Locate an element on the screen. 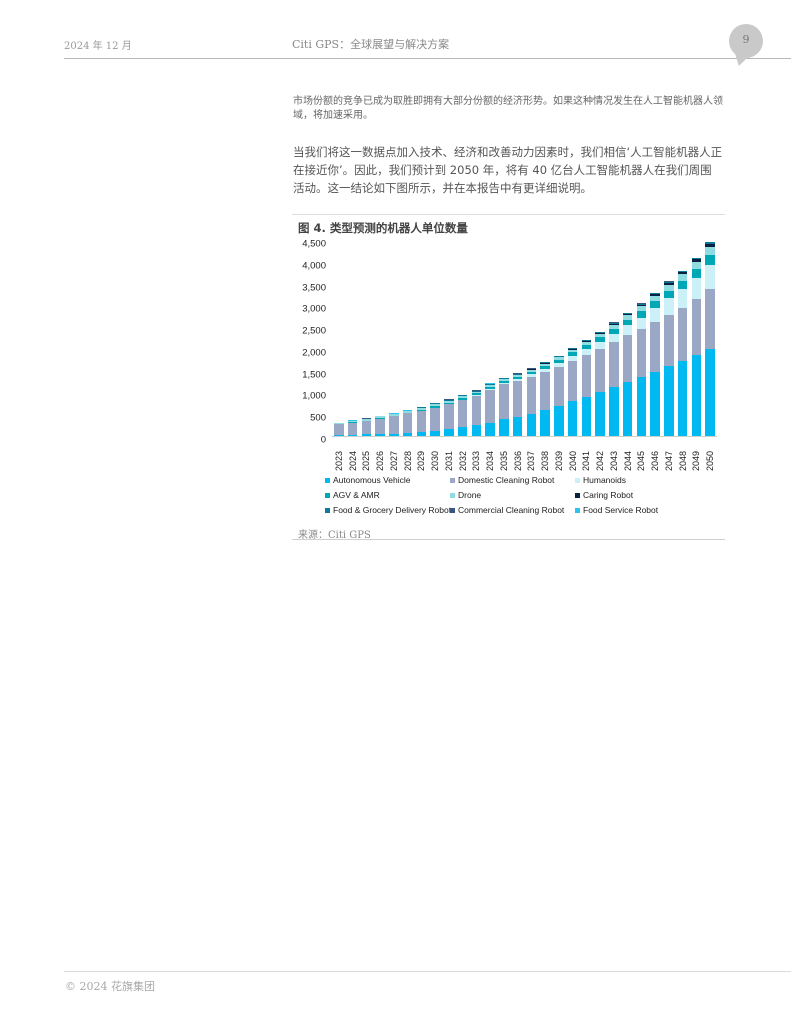 The height and width of the screenshot is (1024, 791). x-tick-label: 2040 is located at coordinates (572, 460).